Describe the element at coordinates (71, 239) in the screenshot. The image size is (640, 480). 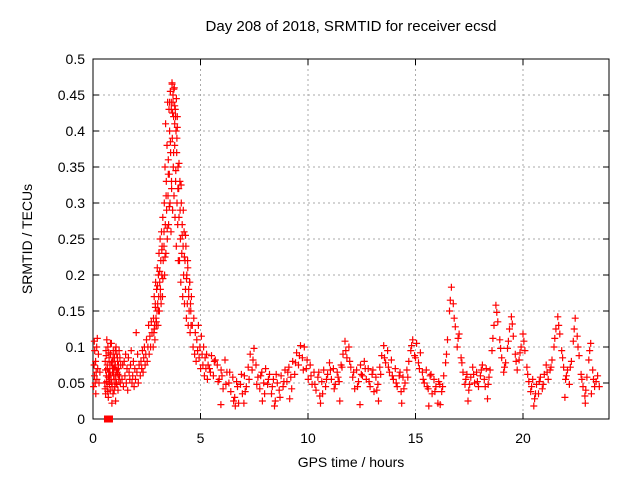
I see `y-tick-label: 0.25` at that location.